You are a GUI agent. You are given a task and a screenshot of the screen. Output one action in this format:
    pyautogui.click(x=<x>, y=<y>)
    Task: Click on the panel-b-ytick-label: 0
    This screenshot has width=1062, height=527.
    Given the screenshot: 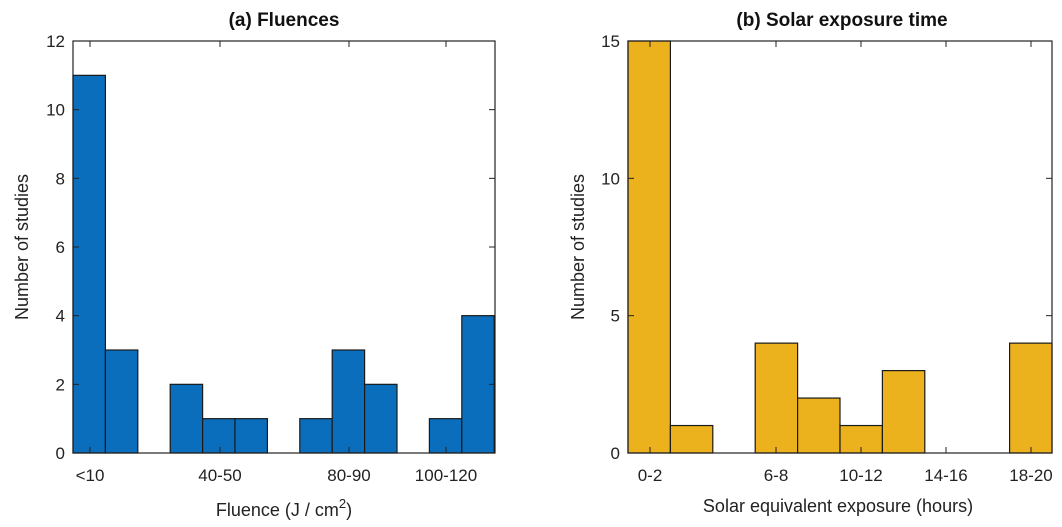 What is the action you would take?
    pyautogui.click(x=615, y=453)
    